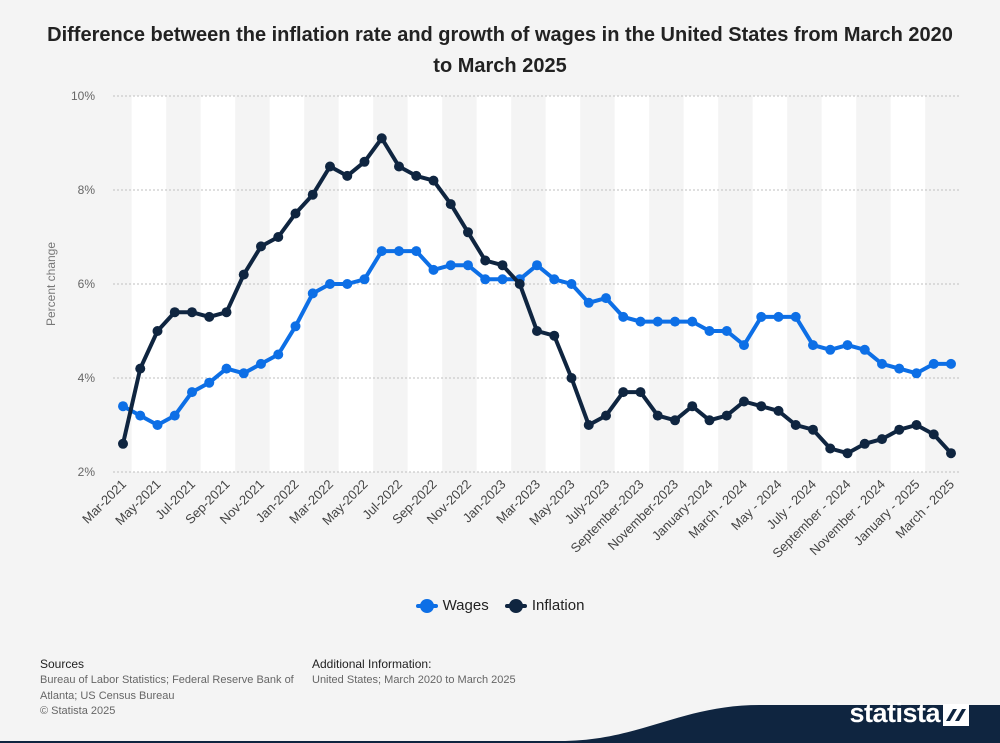  Describe the element at coordinates (544, 605) in the screenshot. I see `legend-item-inflation: Inflation` at that location.